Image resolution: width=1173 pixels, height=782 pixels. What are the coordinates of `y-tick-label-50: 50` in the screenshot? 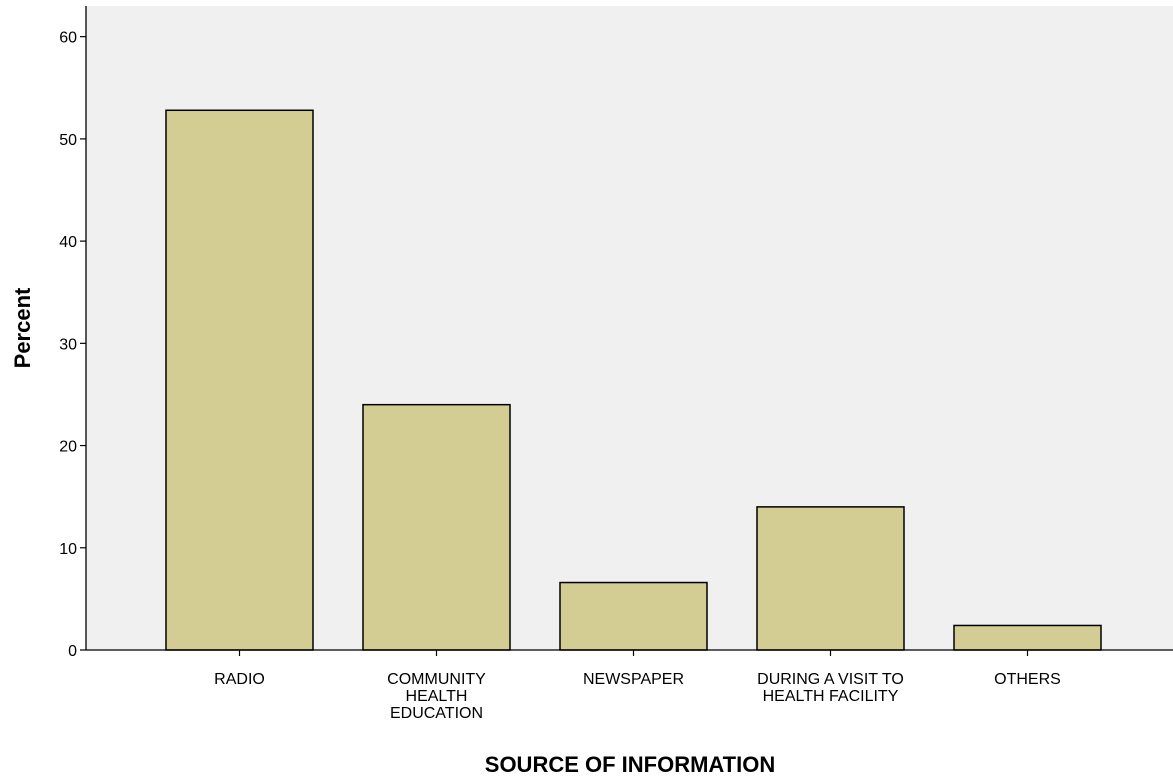 It's located at (68, 140).